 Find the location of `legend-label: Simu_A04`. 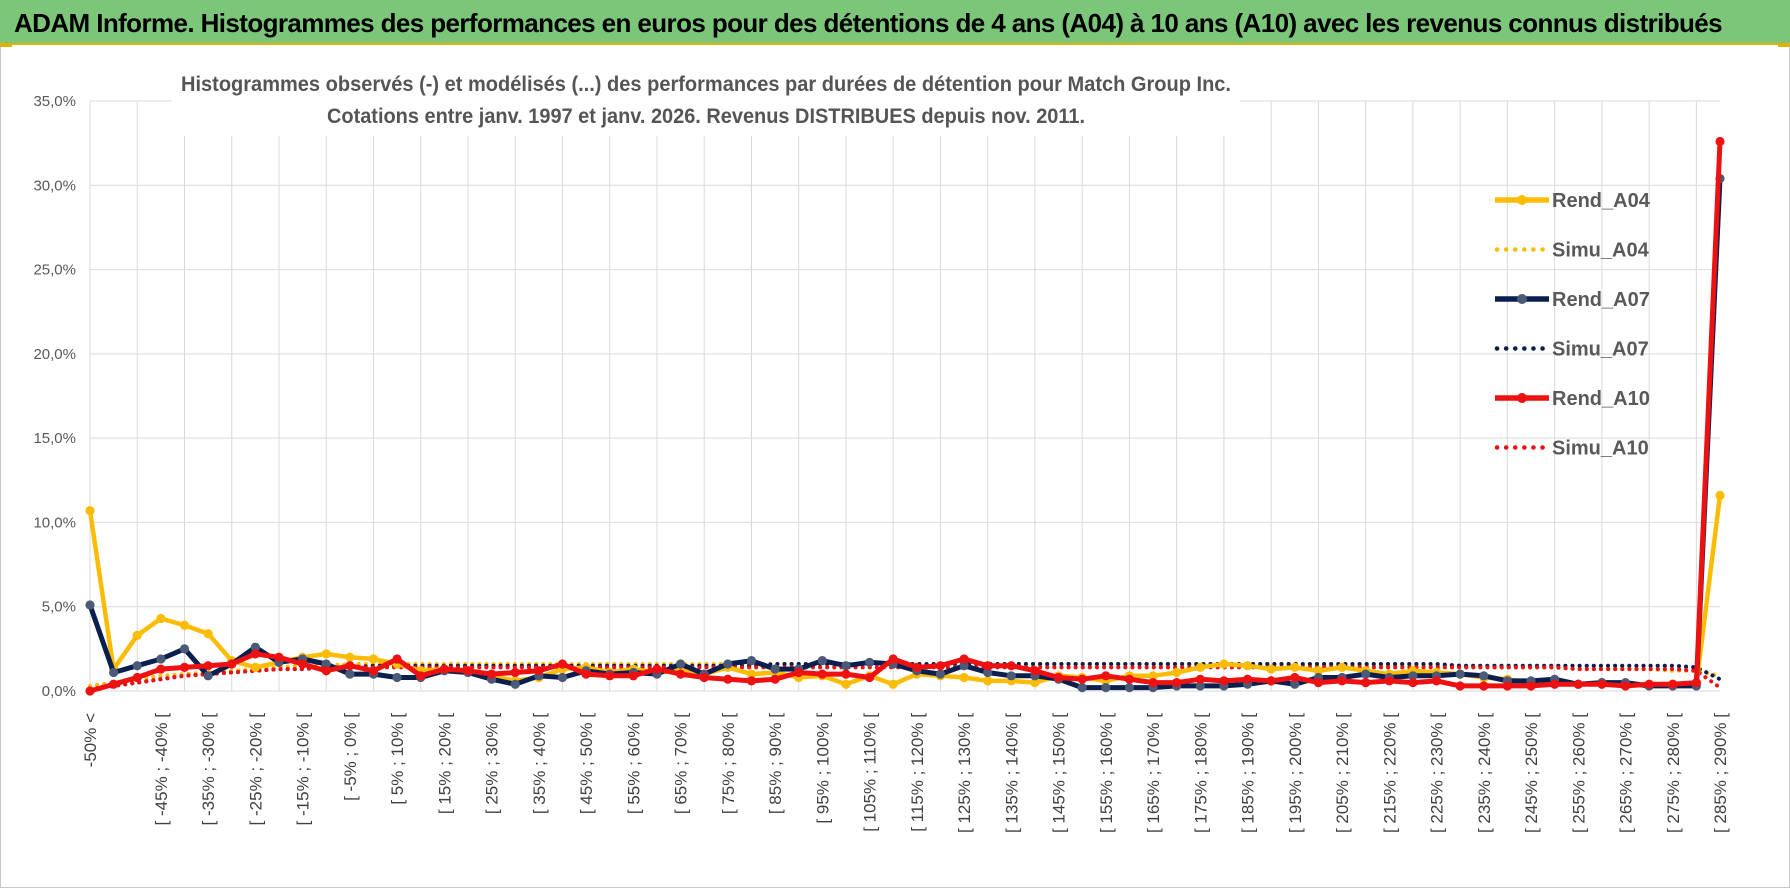

legend-label: Simu_A04 is located at coordinates (1601, 251).